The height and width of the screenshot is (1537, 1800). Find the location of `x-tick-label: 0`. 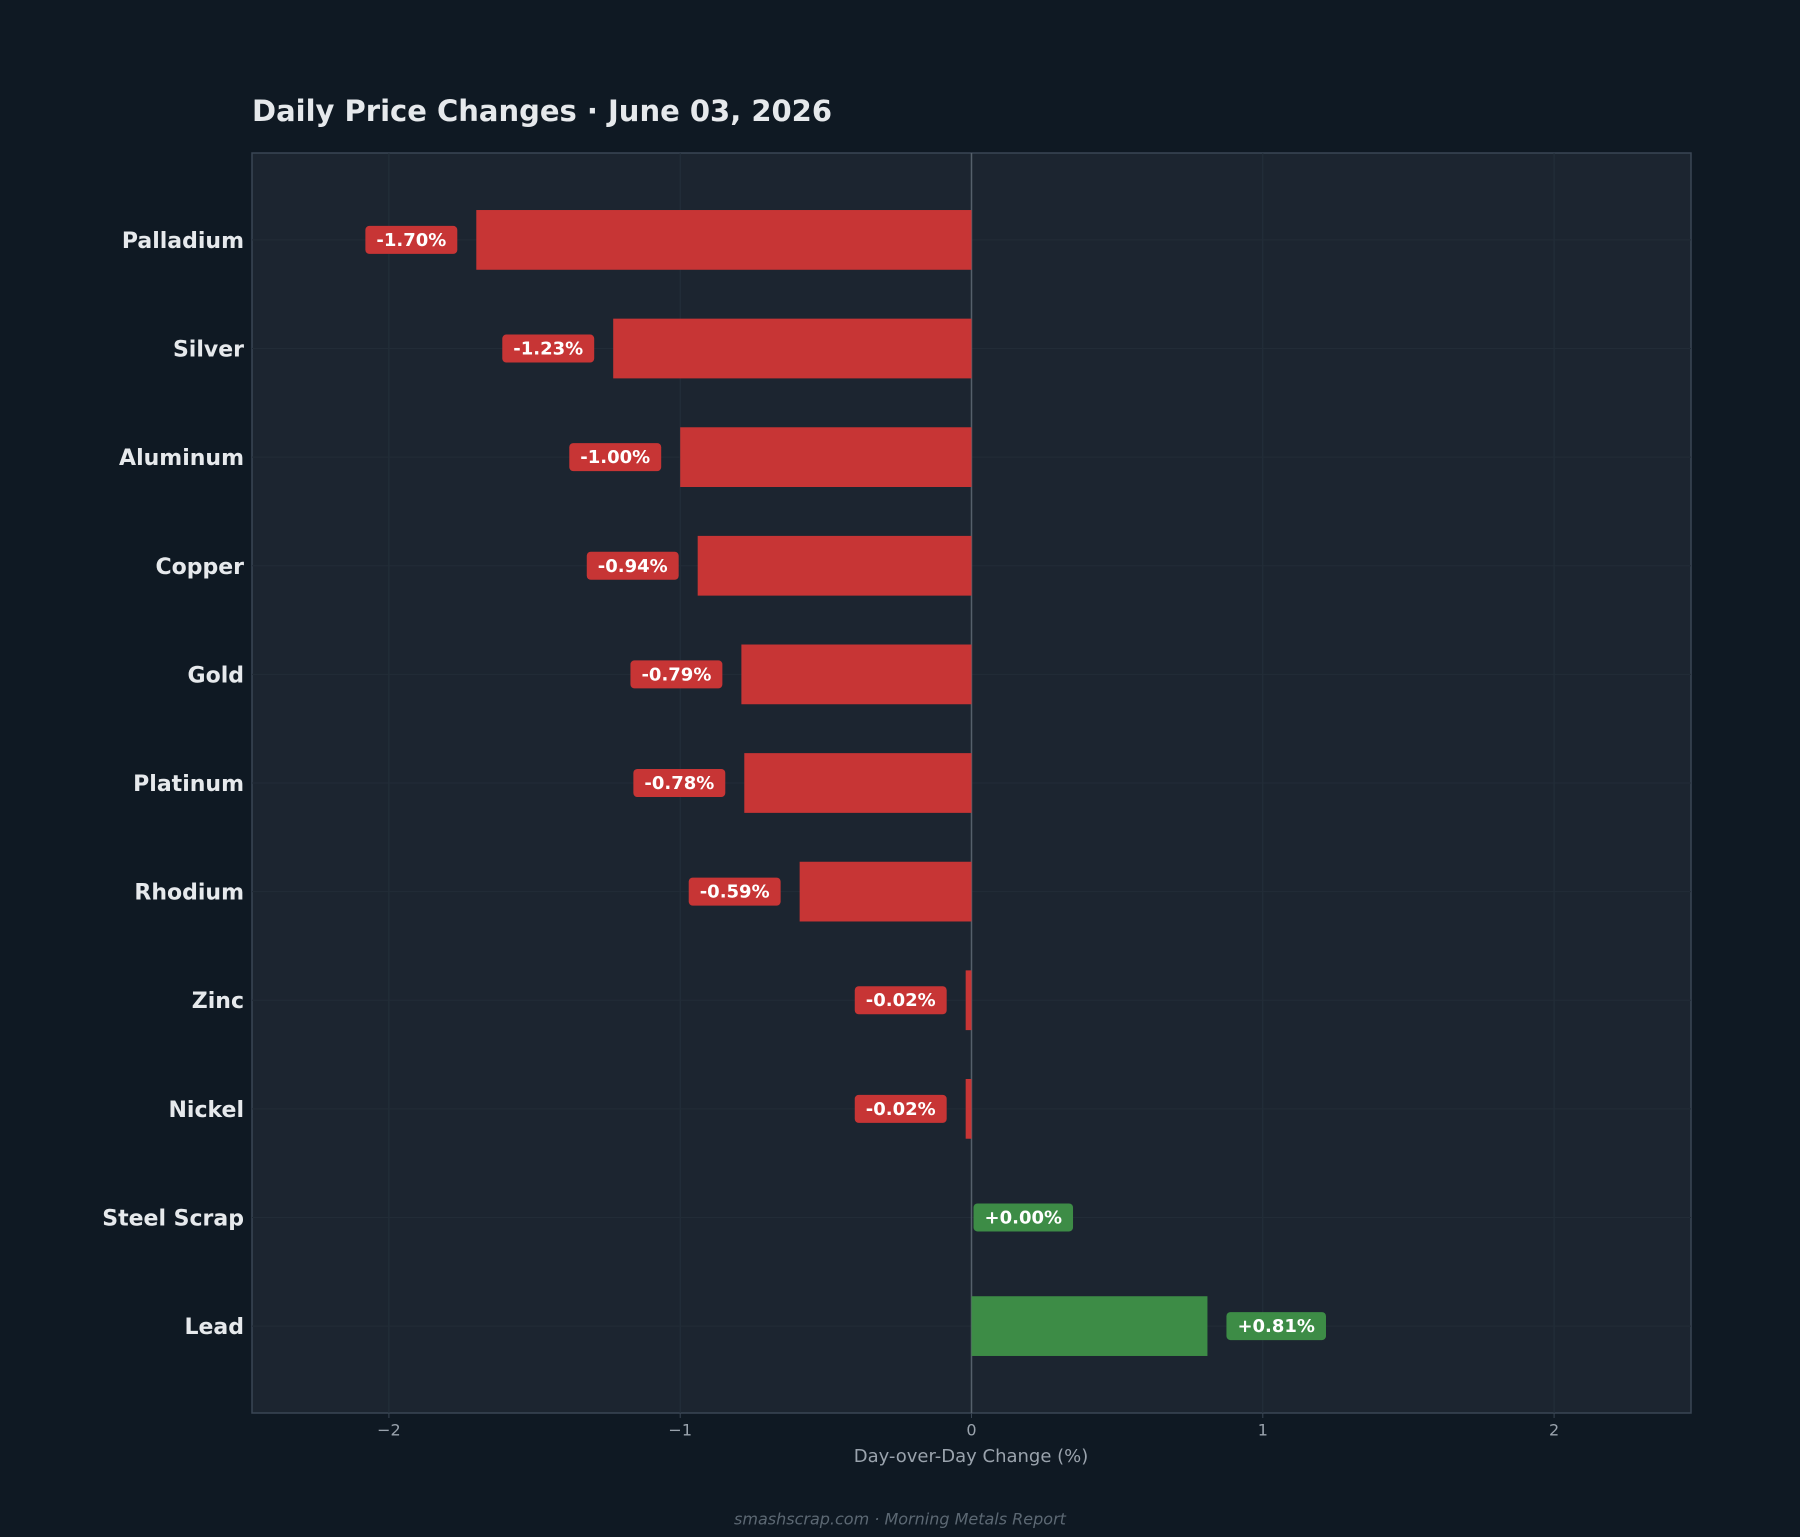

x-tick-label: 0 is located at coordinates (971, 1430).